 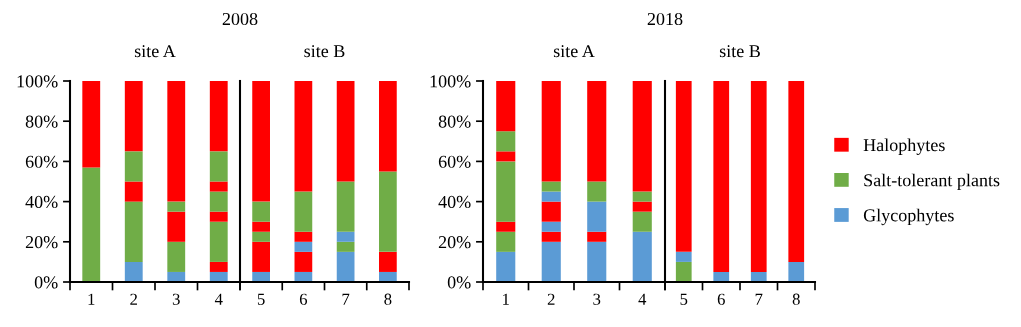 What do you see at coordinates (176, 299) in the screenshot?
I see `x-tick-label: 3` at bounding box center [176, 299].